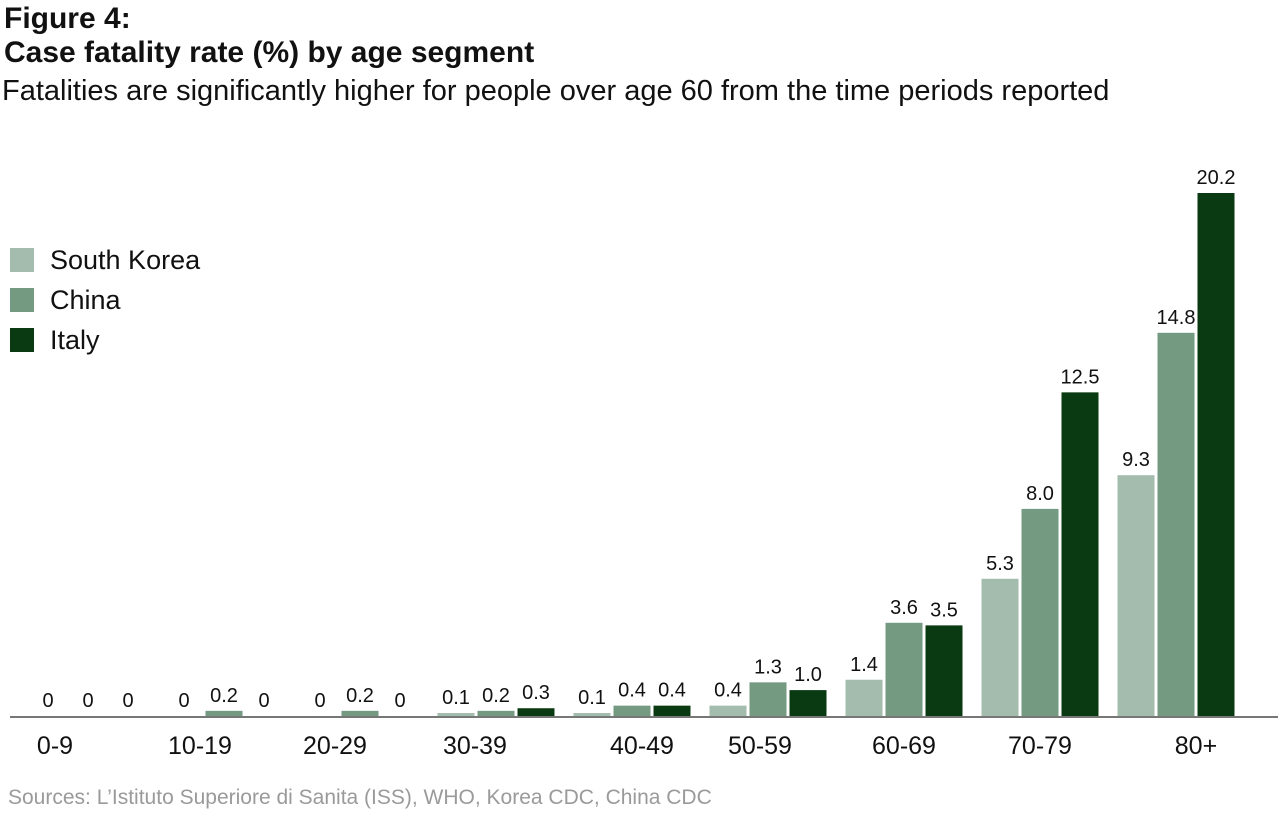 This screenshot has width=1280, height=816. What do you see at coordinates (496, 696) in the screenshot?
I see `data-label-china-30-39: 0.2` at bounding box center [496, 696].